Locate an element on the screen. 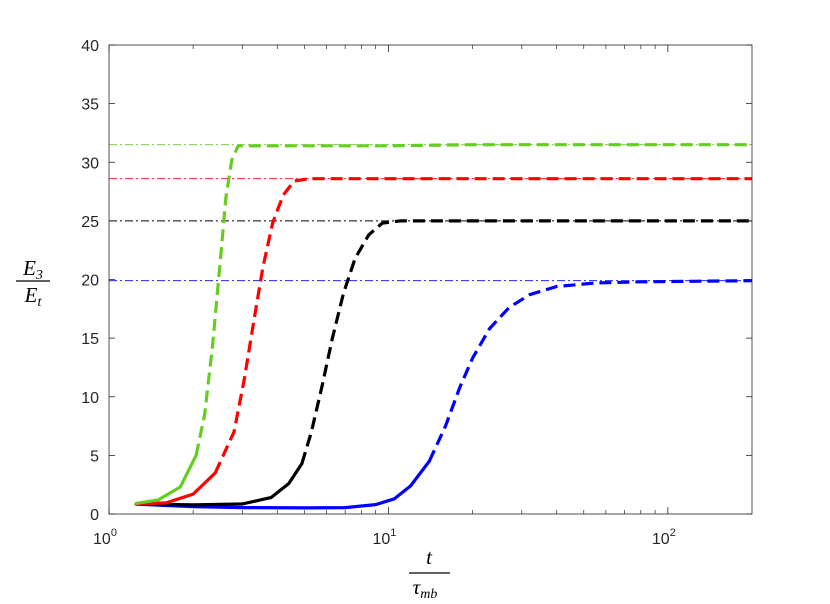 Image resolution: width=830 pixels, height=604 pixels. y-axis-label: E3 Et is located at coordinates (33, 283).